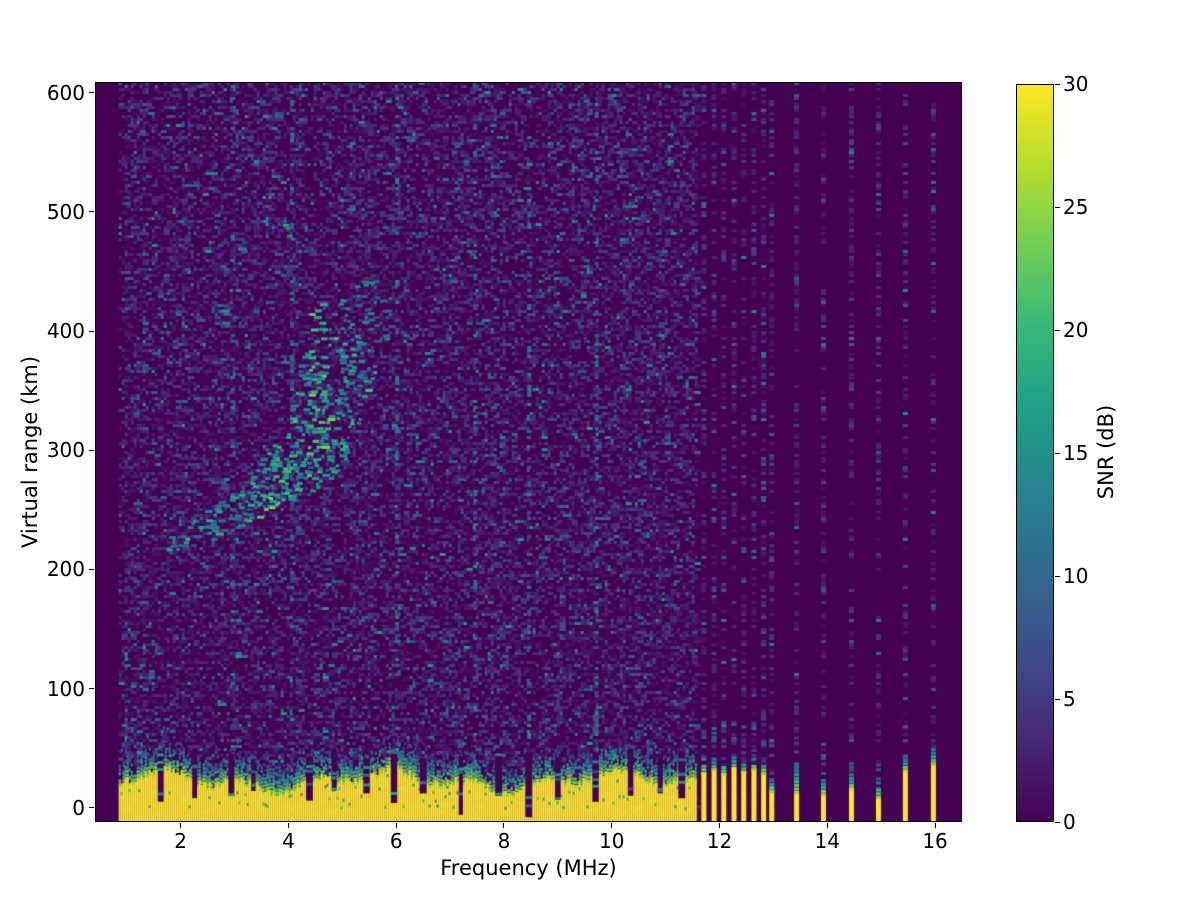  What do you see at coordinates (612, 841) in the screenshot?
I see `x-tick-label: 10` at bounding box center [612, 841].